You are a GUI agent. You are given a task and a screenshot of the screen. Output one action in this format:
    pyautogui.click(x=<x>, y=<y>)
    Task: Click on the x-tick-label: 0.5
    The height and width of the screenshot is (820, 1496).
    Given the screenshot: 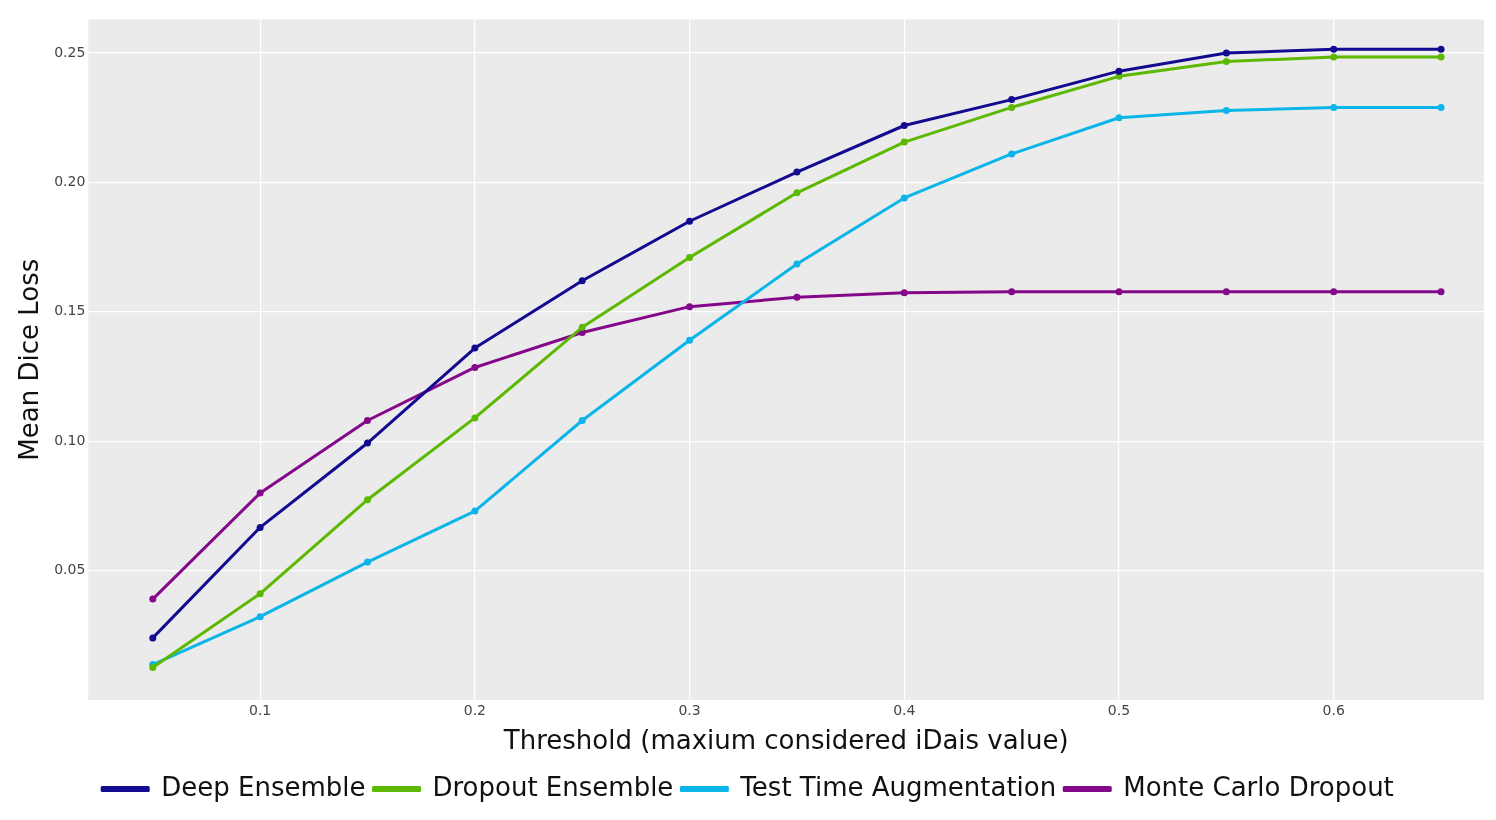 What is the action you would take?
    pyautogui.click(x=1119, y=710)
    